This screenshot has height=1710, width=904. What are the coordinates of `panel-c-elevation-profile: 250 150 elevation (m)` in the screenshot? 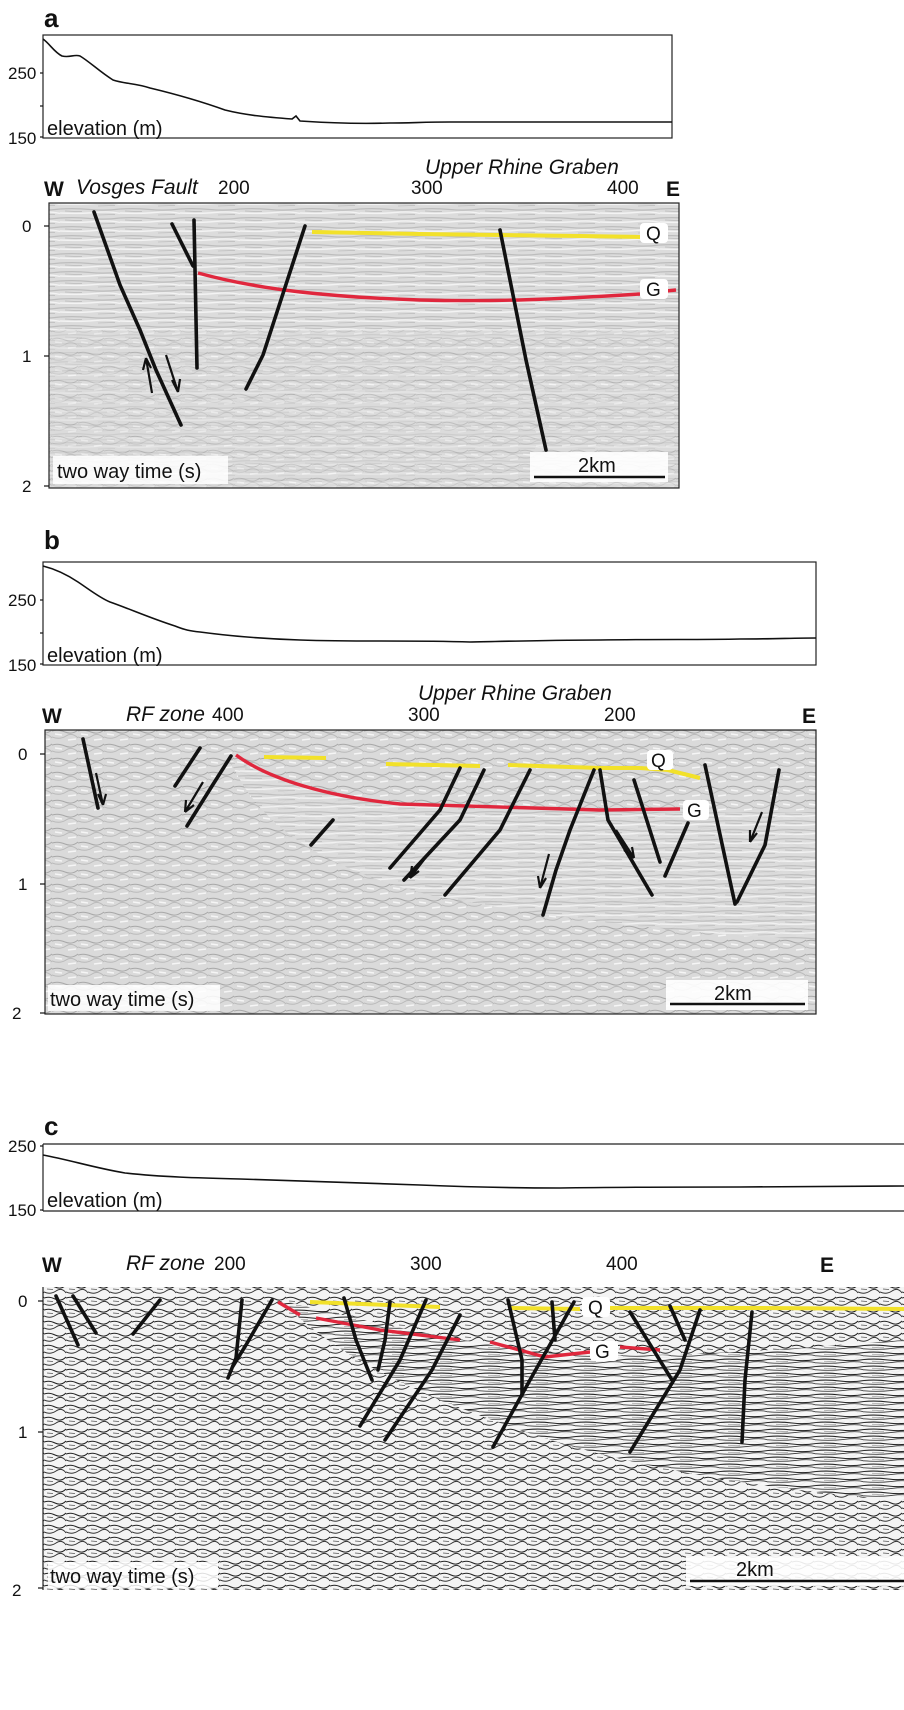 It's located at (456, 1178).